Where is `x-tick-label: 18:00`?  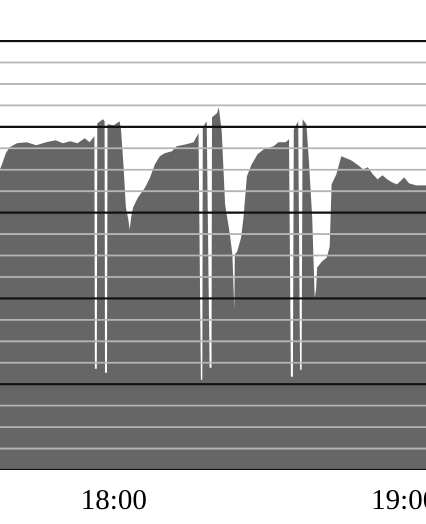 x-tick-label: 18:00 is located at coordinates (113, 500).